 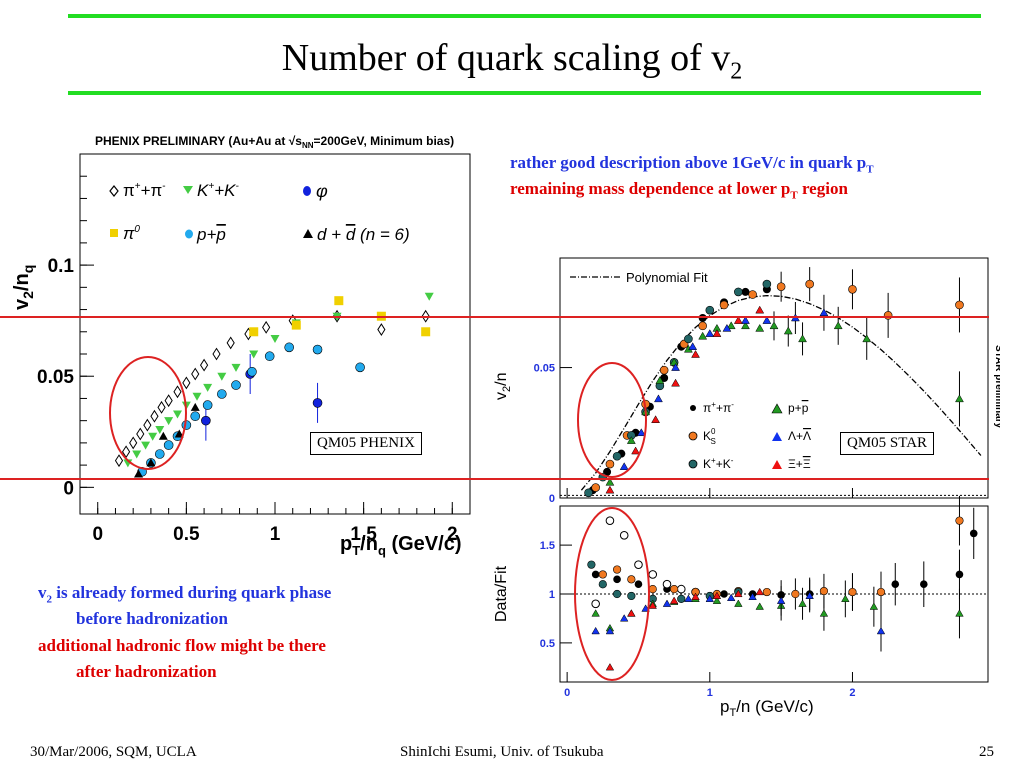 What do you see at coordinates (736, 71) in the screenshot?
I see `title-subscript: 2` at bounding box center [736, 71].